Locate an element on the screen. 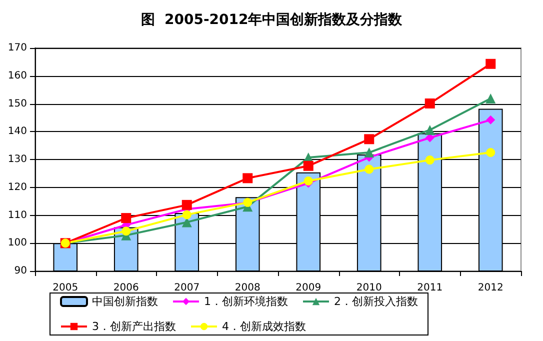 The width and height of the screenshot is (543, 341). x-tick-label: 2012 is located at coordinates (491, 288).